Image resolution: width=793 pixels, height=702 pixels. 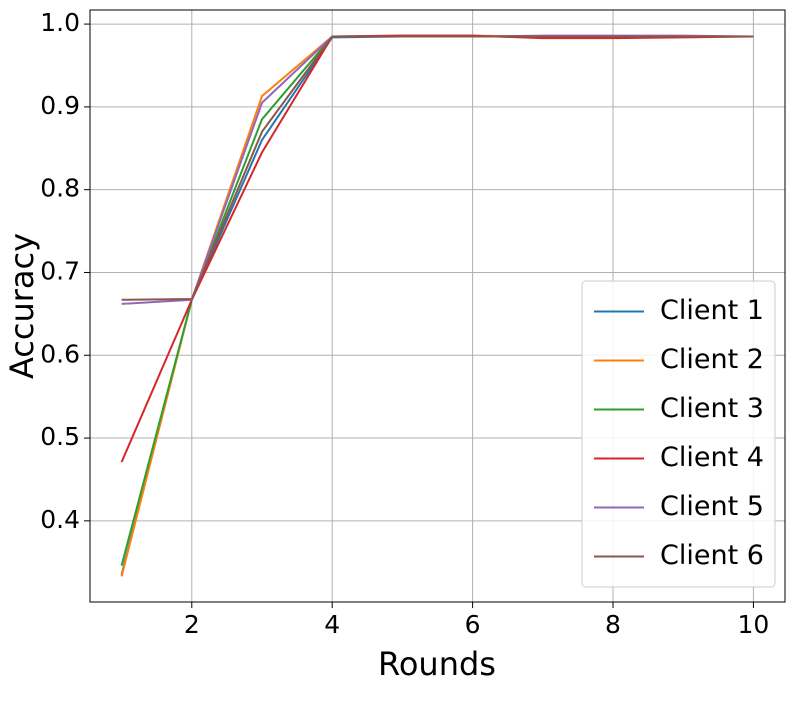 I want to click on legend-label: Client 5, so click(x=712, y=506).